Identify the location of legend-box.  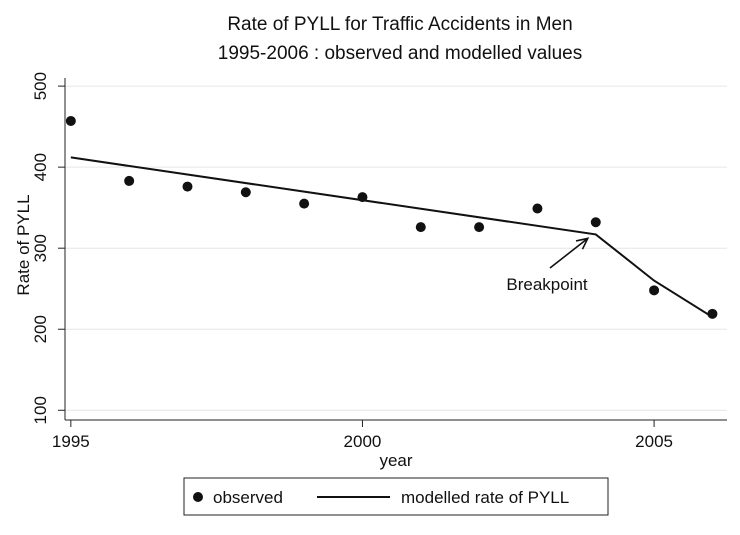
(396, 496).